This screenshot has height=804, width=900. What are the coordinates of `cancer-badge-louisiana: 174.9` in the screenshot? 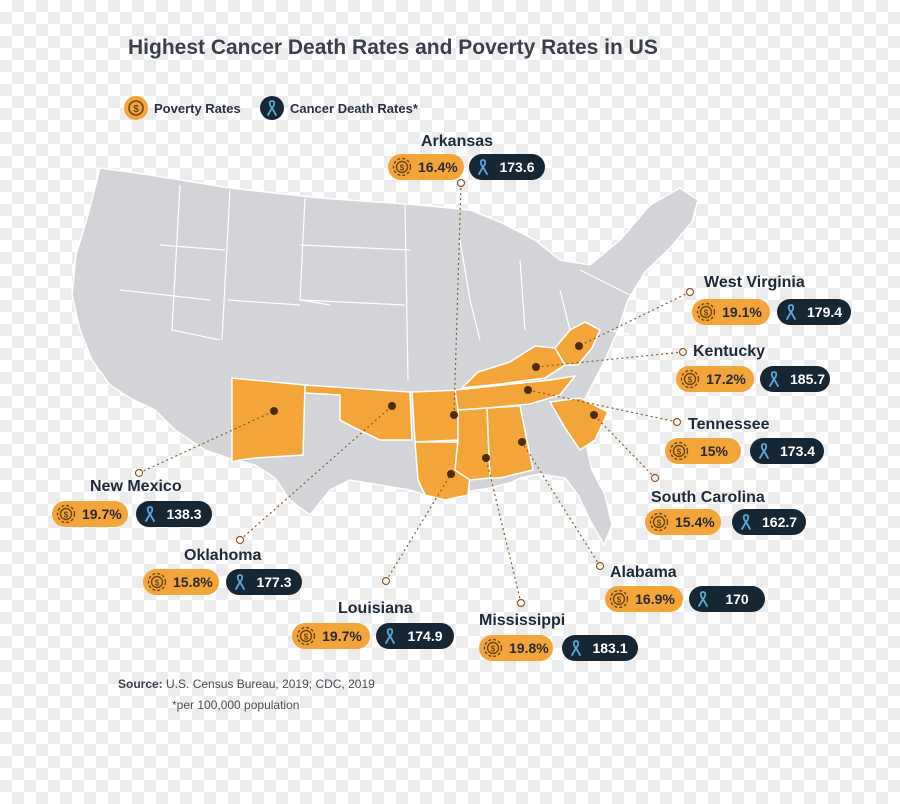 It's located at (415, 636).